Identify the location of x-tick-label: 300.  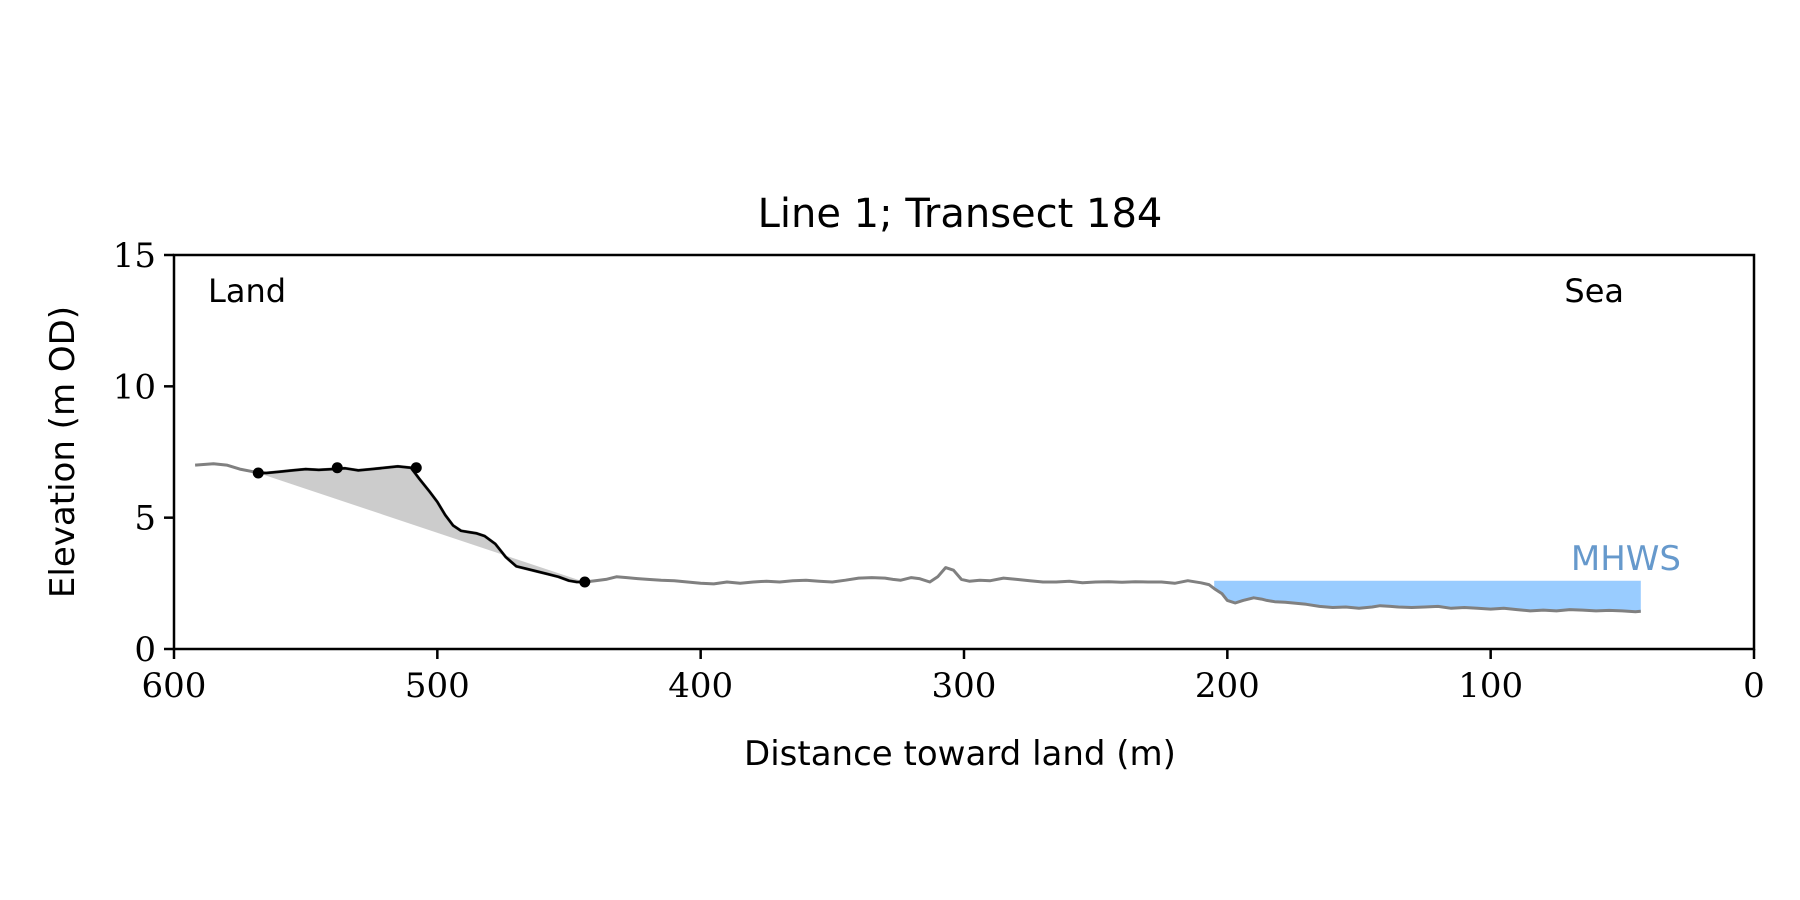
(964, 686).